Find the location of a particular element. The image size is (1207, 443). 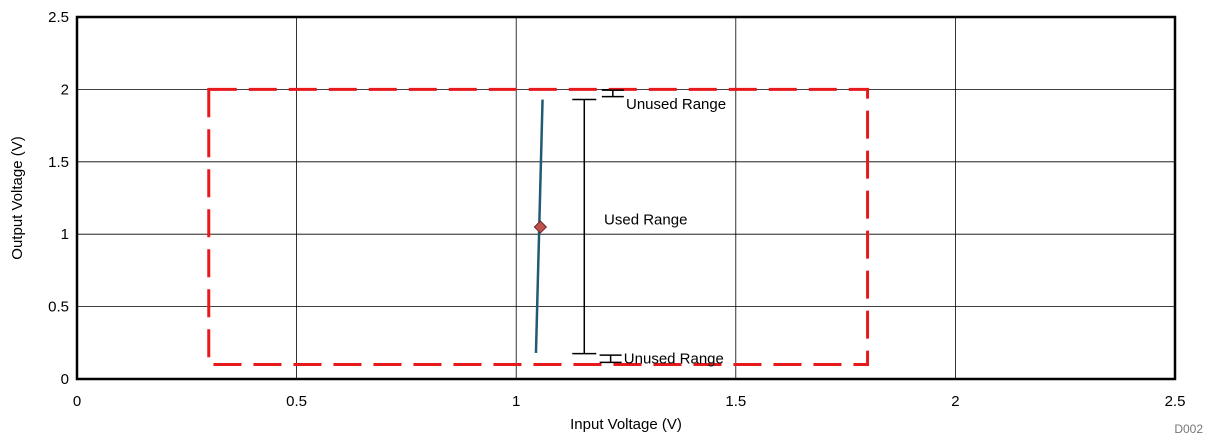

x-tick-label: 1 is located at coordinates (516, 401).